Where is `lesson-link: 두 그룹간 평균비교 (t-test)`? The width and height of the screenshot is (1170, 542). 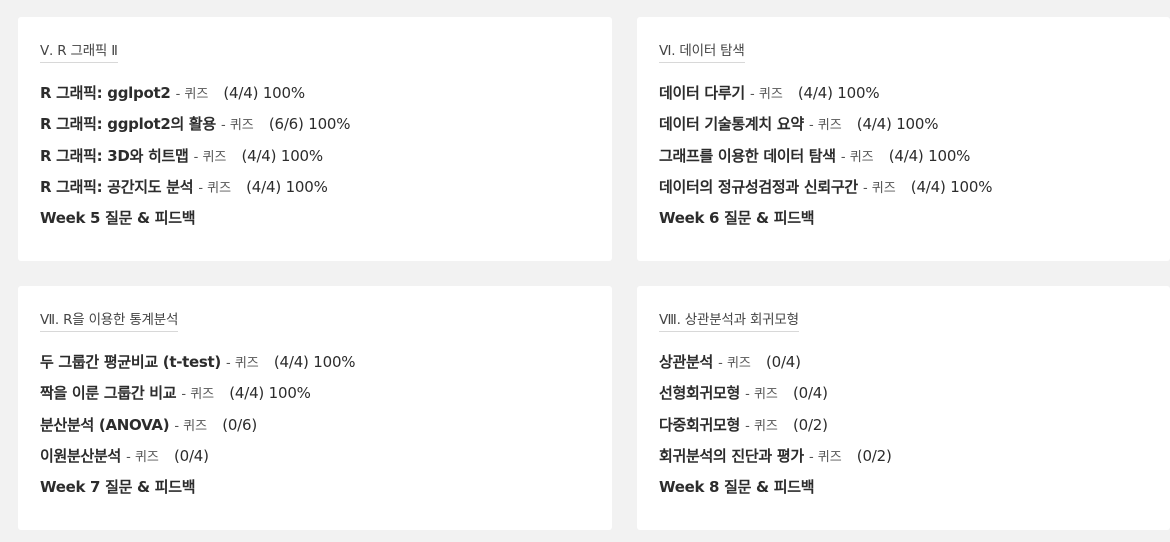 lesson-link: 두 그룹간 평균비교 (t-test) is located at coordinates (130, 362).